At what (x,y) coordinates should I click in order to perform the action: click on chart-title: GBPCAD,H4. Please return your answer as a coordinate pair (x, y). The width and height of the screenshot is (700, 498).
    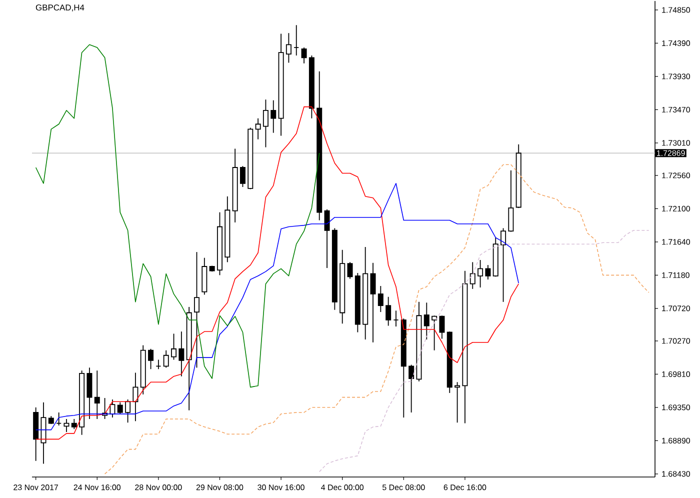
    Looking at the image, I should click on (60, 8).